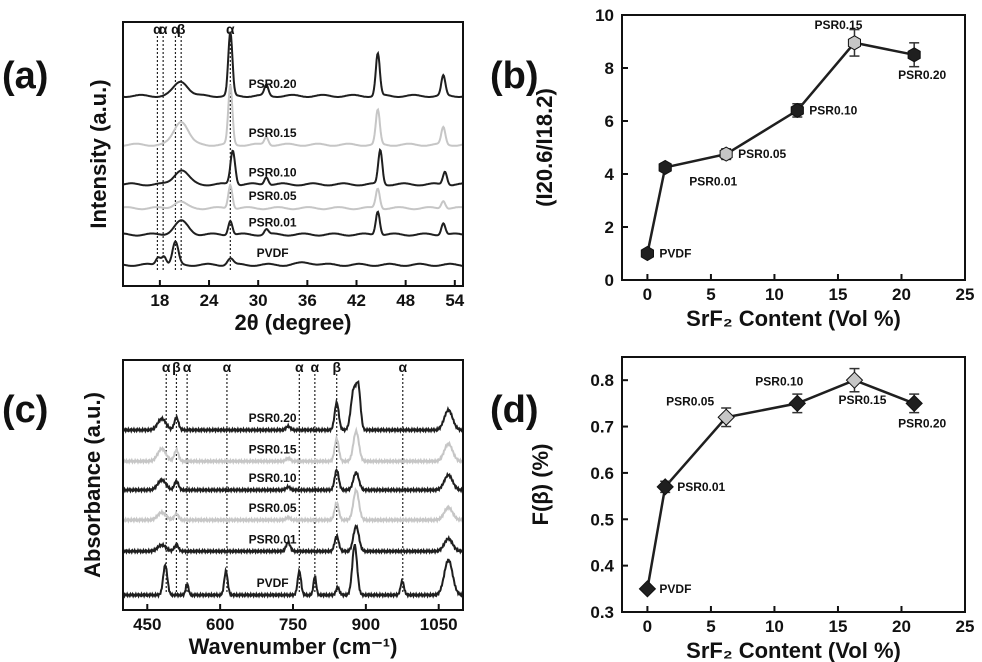  What do you see at coordinates (540, 485) in the screenshot?
I see `y-axis-title: F(β) (%)` at bounding box center [540, 485].